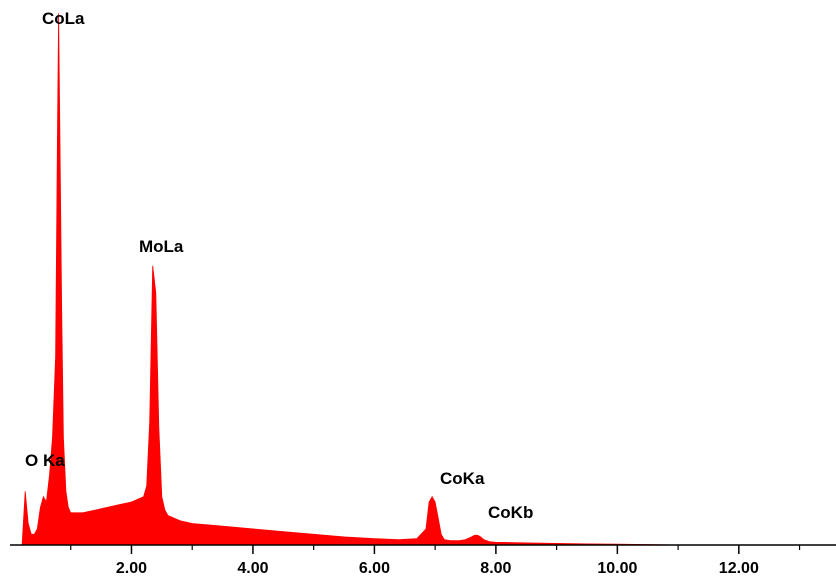 Image resolution: width=836 pixels, height=578 pixels. I want to click on x-tick-label: 10.00, so click(617, 568).